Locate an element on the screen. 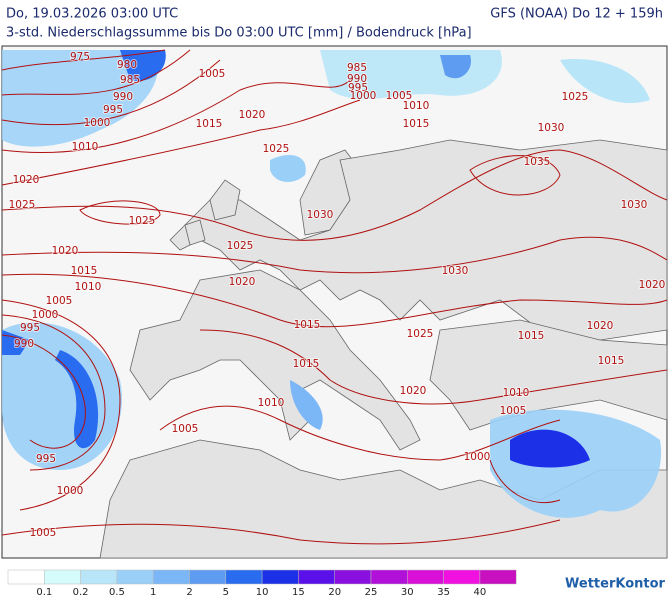 This screenshot has width=669, height=600. logo: WetterKontor is located at coordinates (615, 584).